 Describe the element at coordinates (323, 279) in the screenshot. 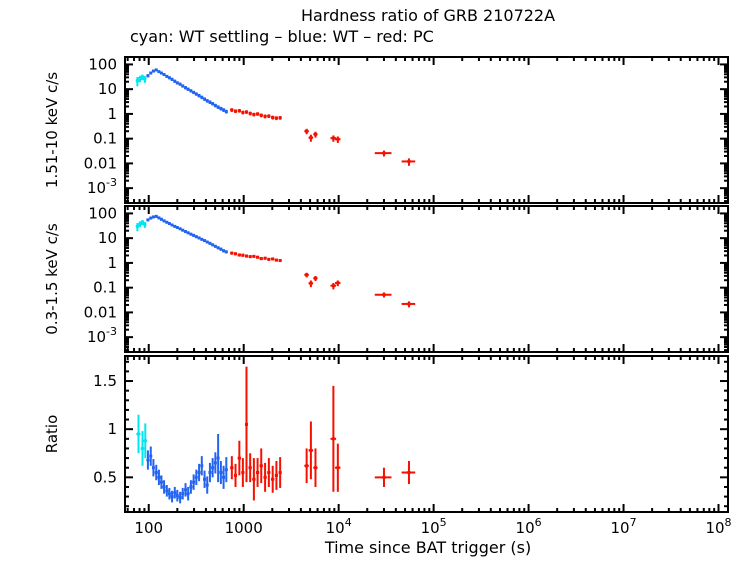

I see `series-pc-soft` at that location.